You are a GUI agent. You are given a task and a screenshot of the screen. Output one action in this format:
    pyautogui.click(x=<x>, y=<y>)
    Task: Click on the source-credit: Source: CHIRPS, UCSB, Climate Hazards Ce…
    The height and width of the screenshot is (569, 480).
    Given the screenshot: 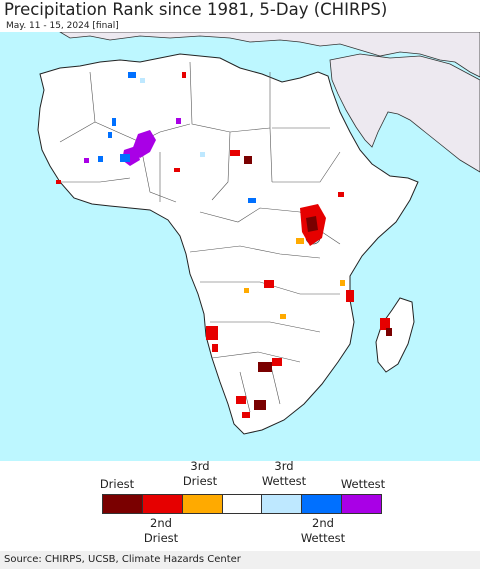 What is the action you would take?
    pyautogui.click(x=240, y=560)
    